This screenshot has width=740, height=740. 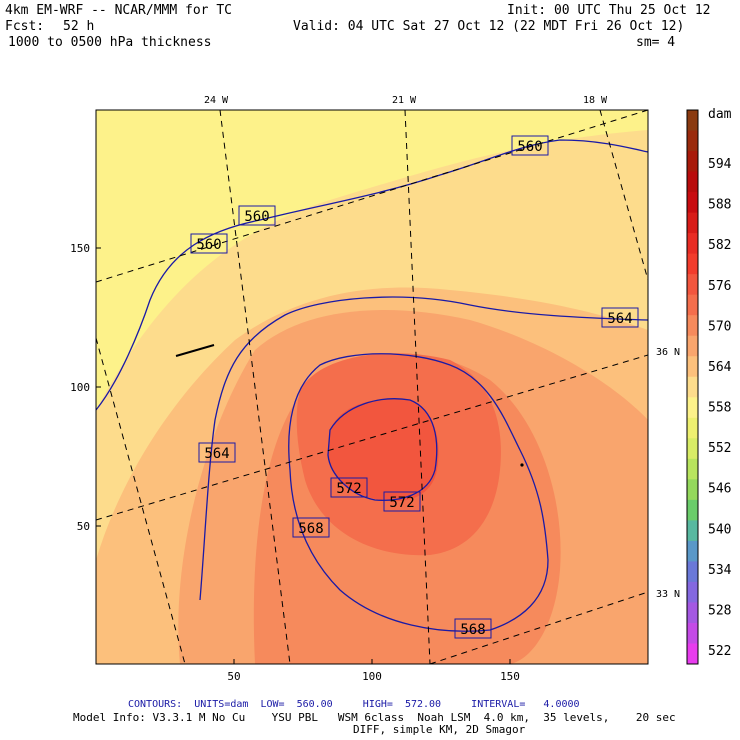 What do you see at coordinates (195, 350) in the screenshot?
I see `wind-barb` at bounding box center [195, 350].